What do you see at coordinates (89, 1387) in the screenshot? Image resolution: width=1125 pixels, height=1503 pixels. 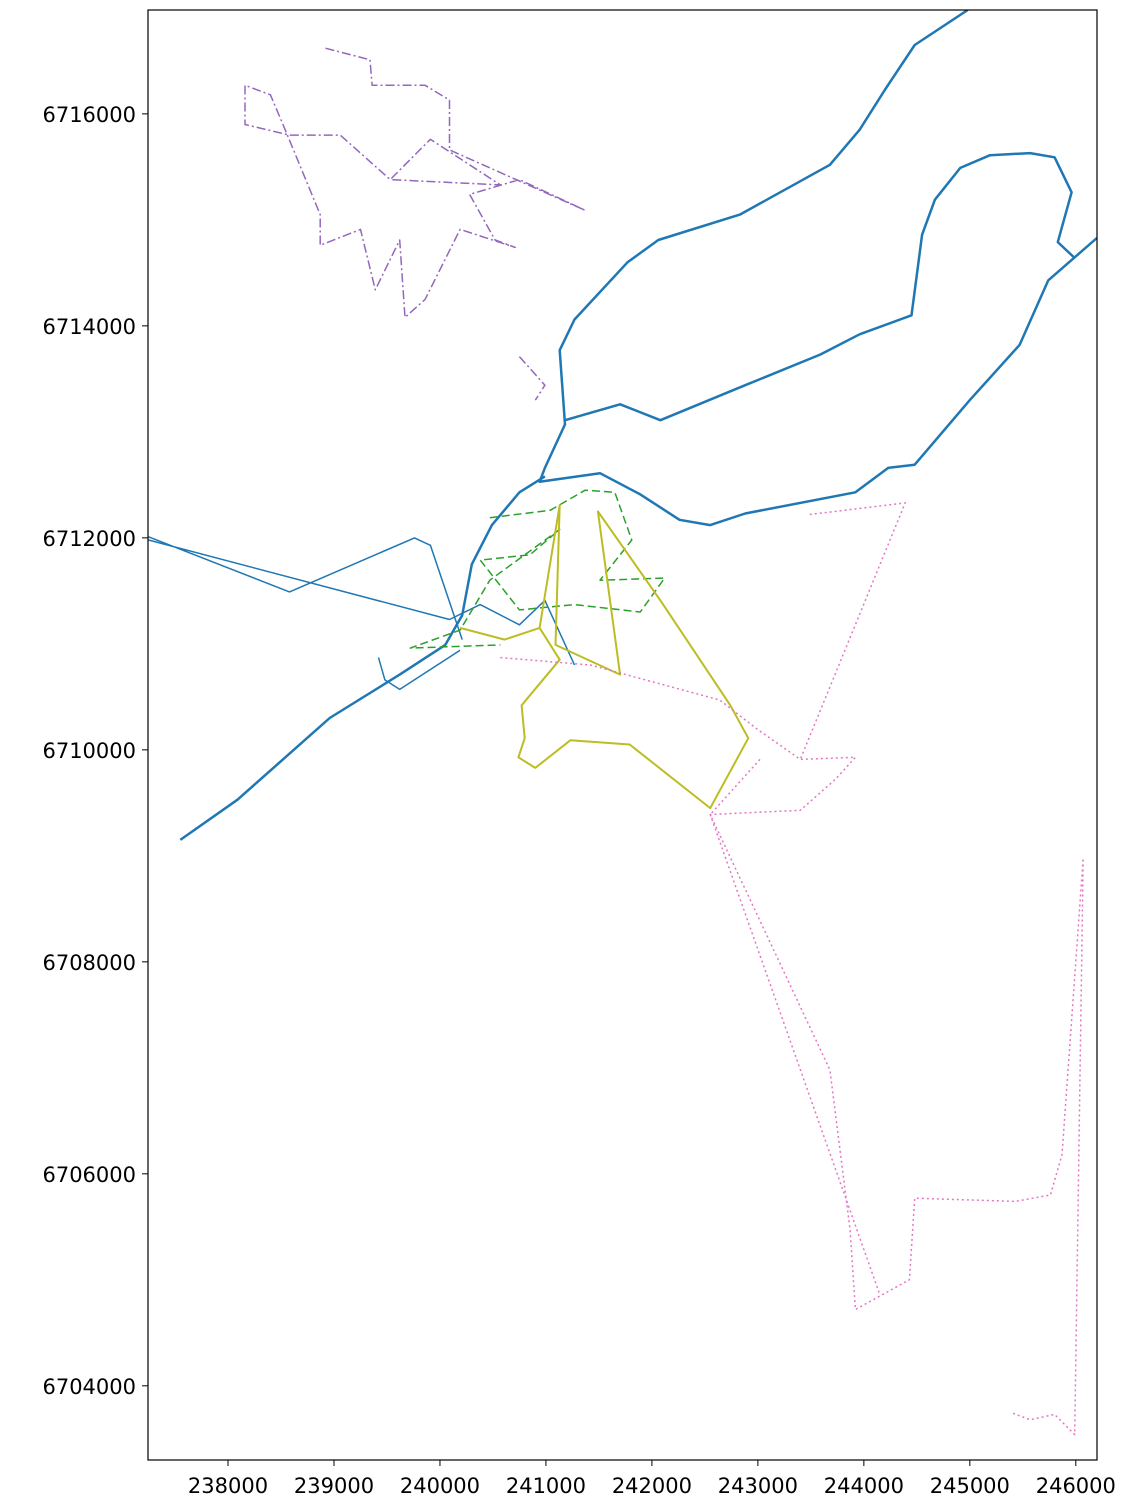 I see `y-tick-label: 6704000` at bounding box center [89, 1387].